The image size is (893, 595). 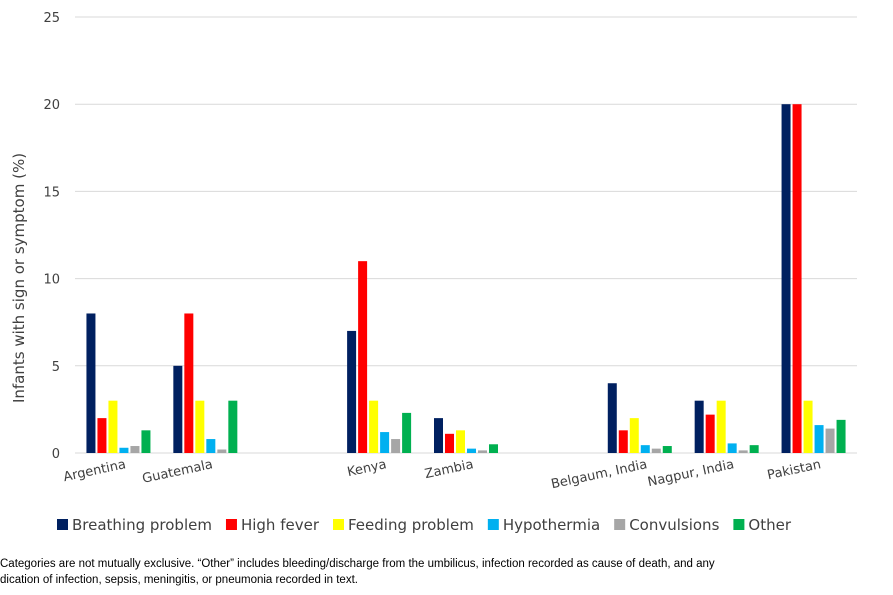 I want to click on x-tick-label: Kenya, so click(x=367, y=468).